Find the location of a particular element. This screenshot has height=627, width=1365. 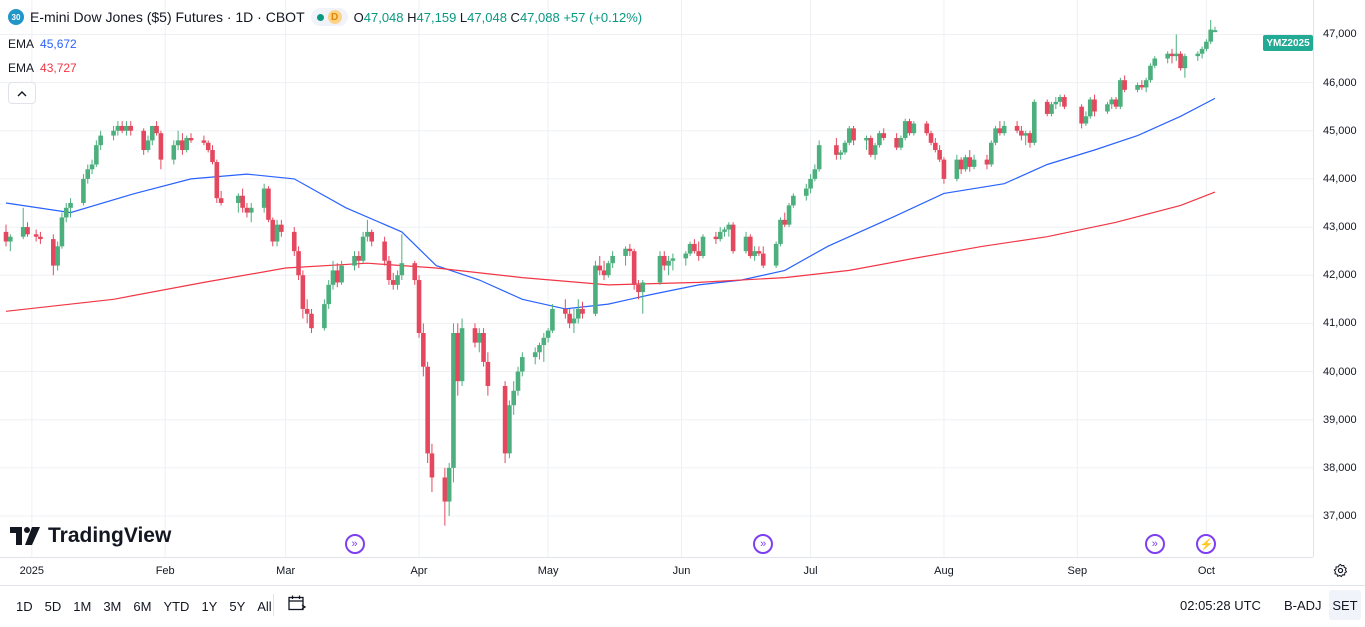

earnings-event-marker: ⚡ is located at coordinates (1206, 544).